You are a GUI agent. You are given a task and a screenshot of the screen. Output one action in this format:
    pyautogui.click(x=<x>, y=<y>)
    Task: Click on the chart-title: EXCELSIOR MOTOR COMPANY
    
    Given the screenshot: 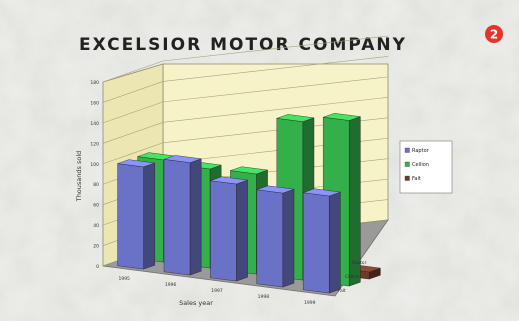 What is the action you would take?
    pyautogui.click(x=243, y=45)
    